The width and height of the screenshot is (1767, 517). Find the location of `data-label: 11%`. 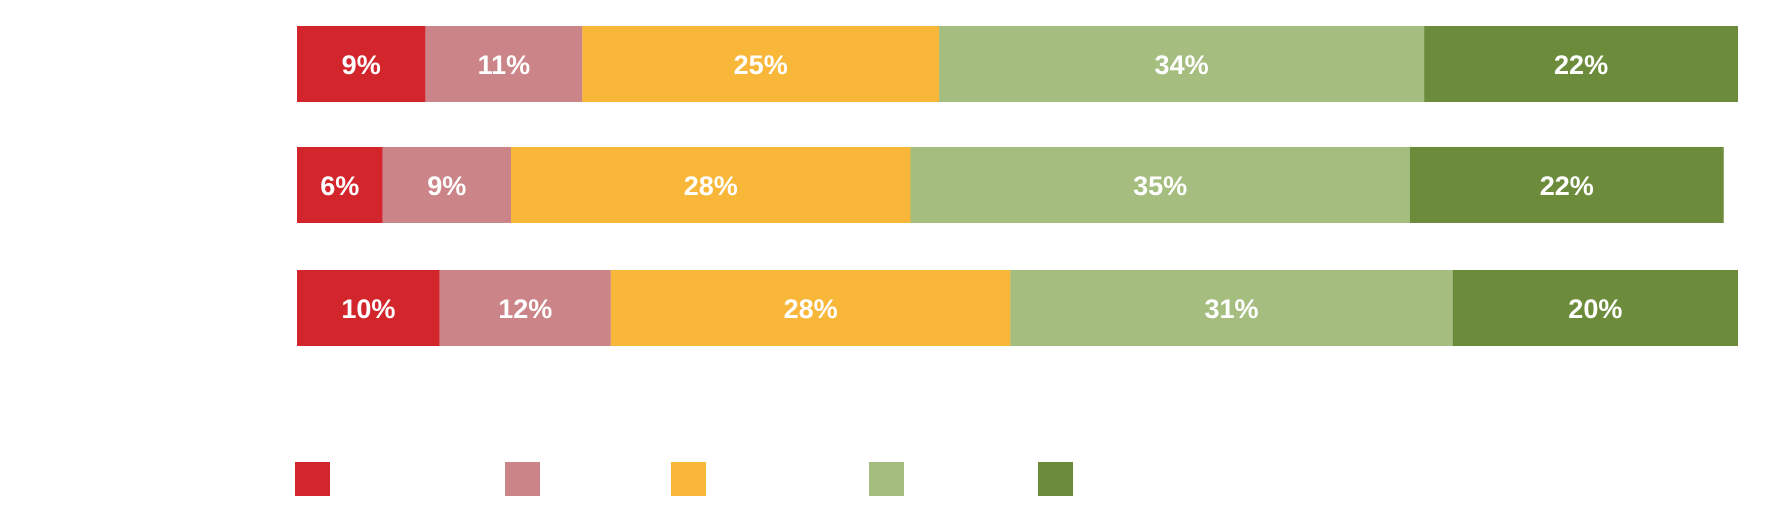

data-label: 11% is located at coordinates (504, 65).